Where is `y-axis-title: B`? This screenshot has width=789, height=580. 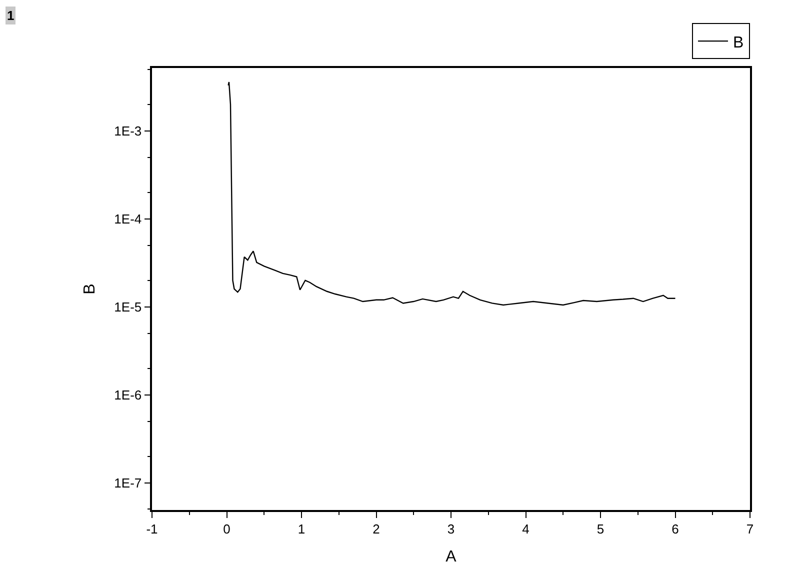
y-axis-title: B is located at coordinates (90, 289).